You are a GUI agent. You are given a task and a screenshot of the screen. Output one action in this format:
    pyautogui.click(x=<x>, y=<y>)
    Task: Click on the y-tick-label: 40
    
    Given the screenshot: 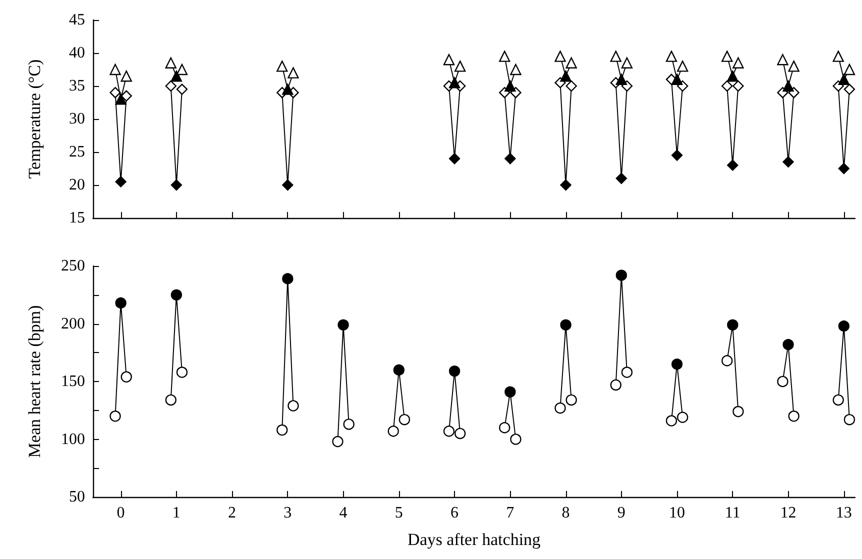 What is the action you would take?
    pyautogui.click(x=77, y=53)
    